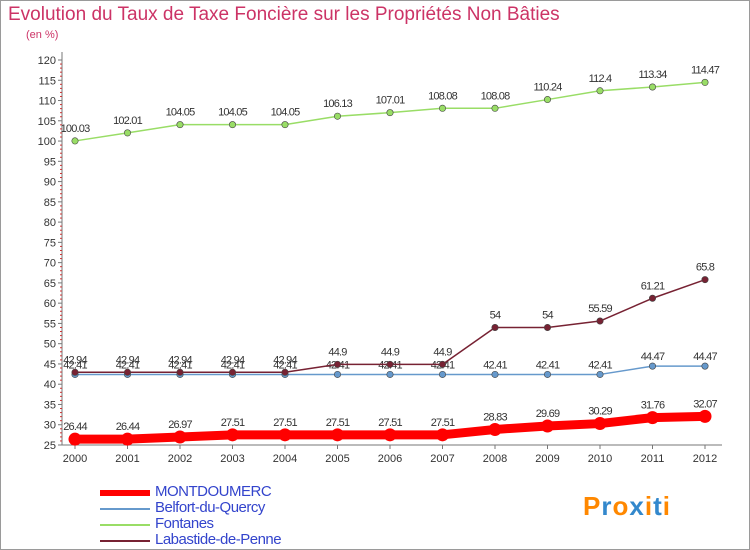 The height and width of the screenshot is (550, 750). Describe the element at coordinates (338, 104) in the screenshot. I see `data-label: 106.13` at that location.